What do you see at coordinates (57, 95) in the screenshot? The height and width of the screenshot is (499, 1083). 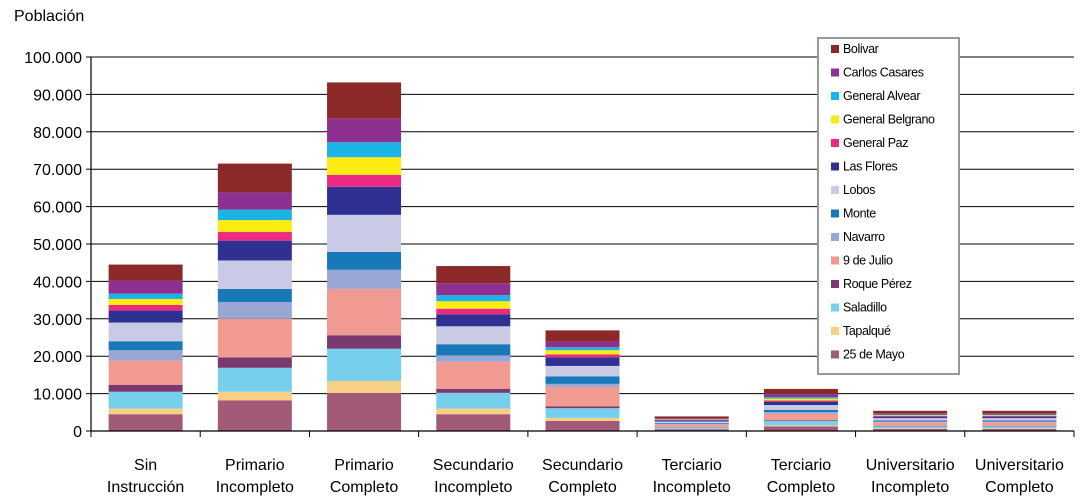 I see `y-tick-label: 90.000` at bounding box center [57, 95].